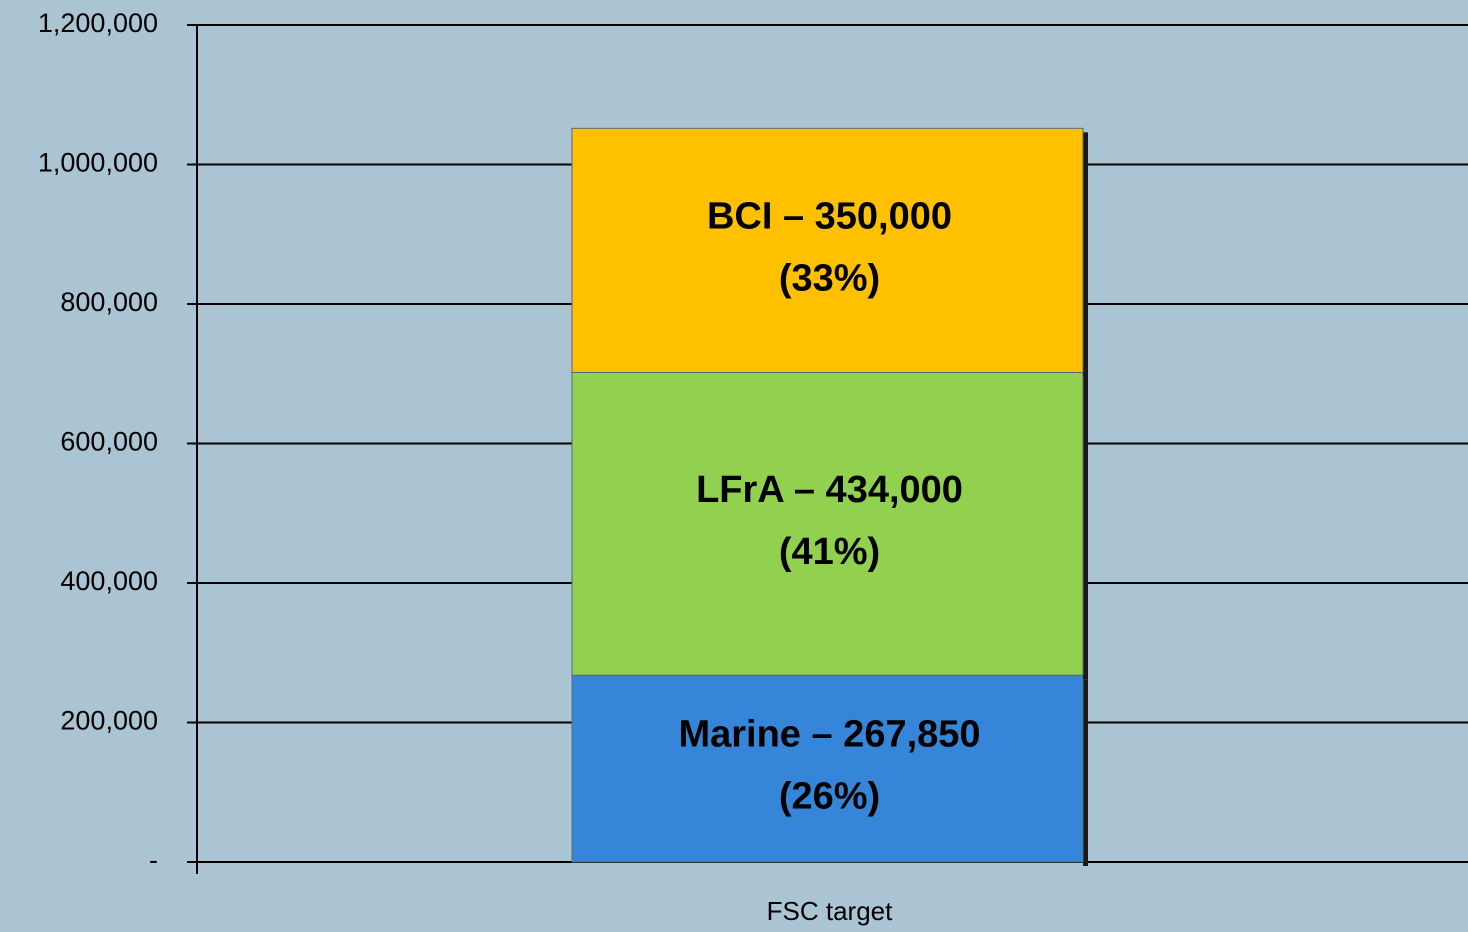 This screenshot has width=1468, height=932. What do you see at coordinates (829, 490) in the screenshot?
I see `value-label: LFrA – 434,000` at bounding box center [829, 490].